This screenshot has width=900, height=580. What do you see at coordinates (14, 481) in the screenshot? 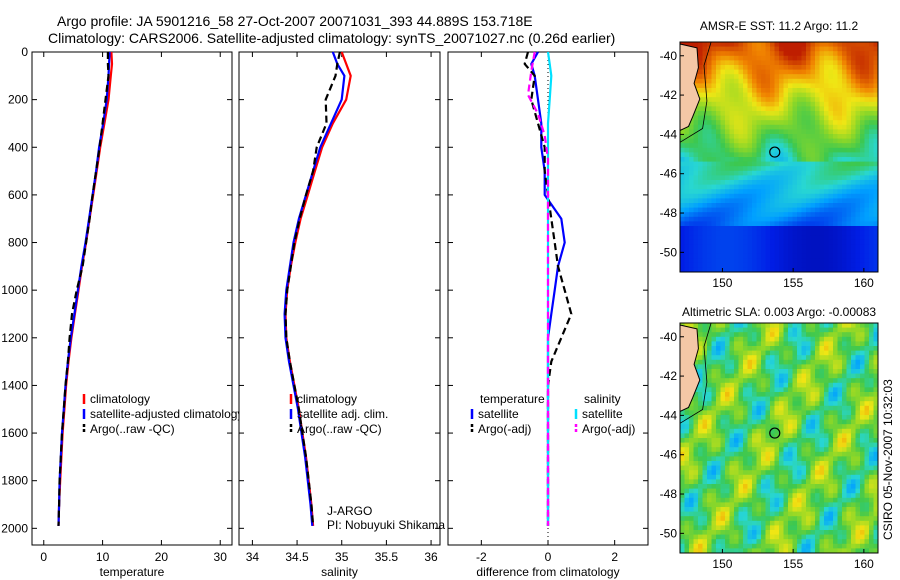
I see `temperature-ytick-label: 1800` at bounding box center [14, 481].